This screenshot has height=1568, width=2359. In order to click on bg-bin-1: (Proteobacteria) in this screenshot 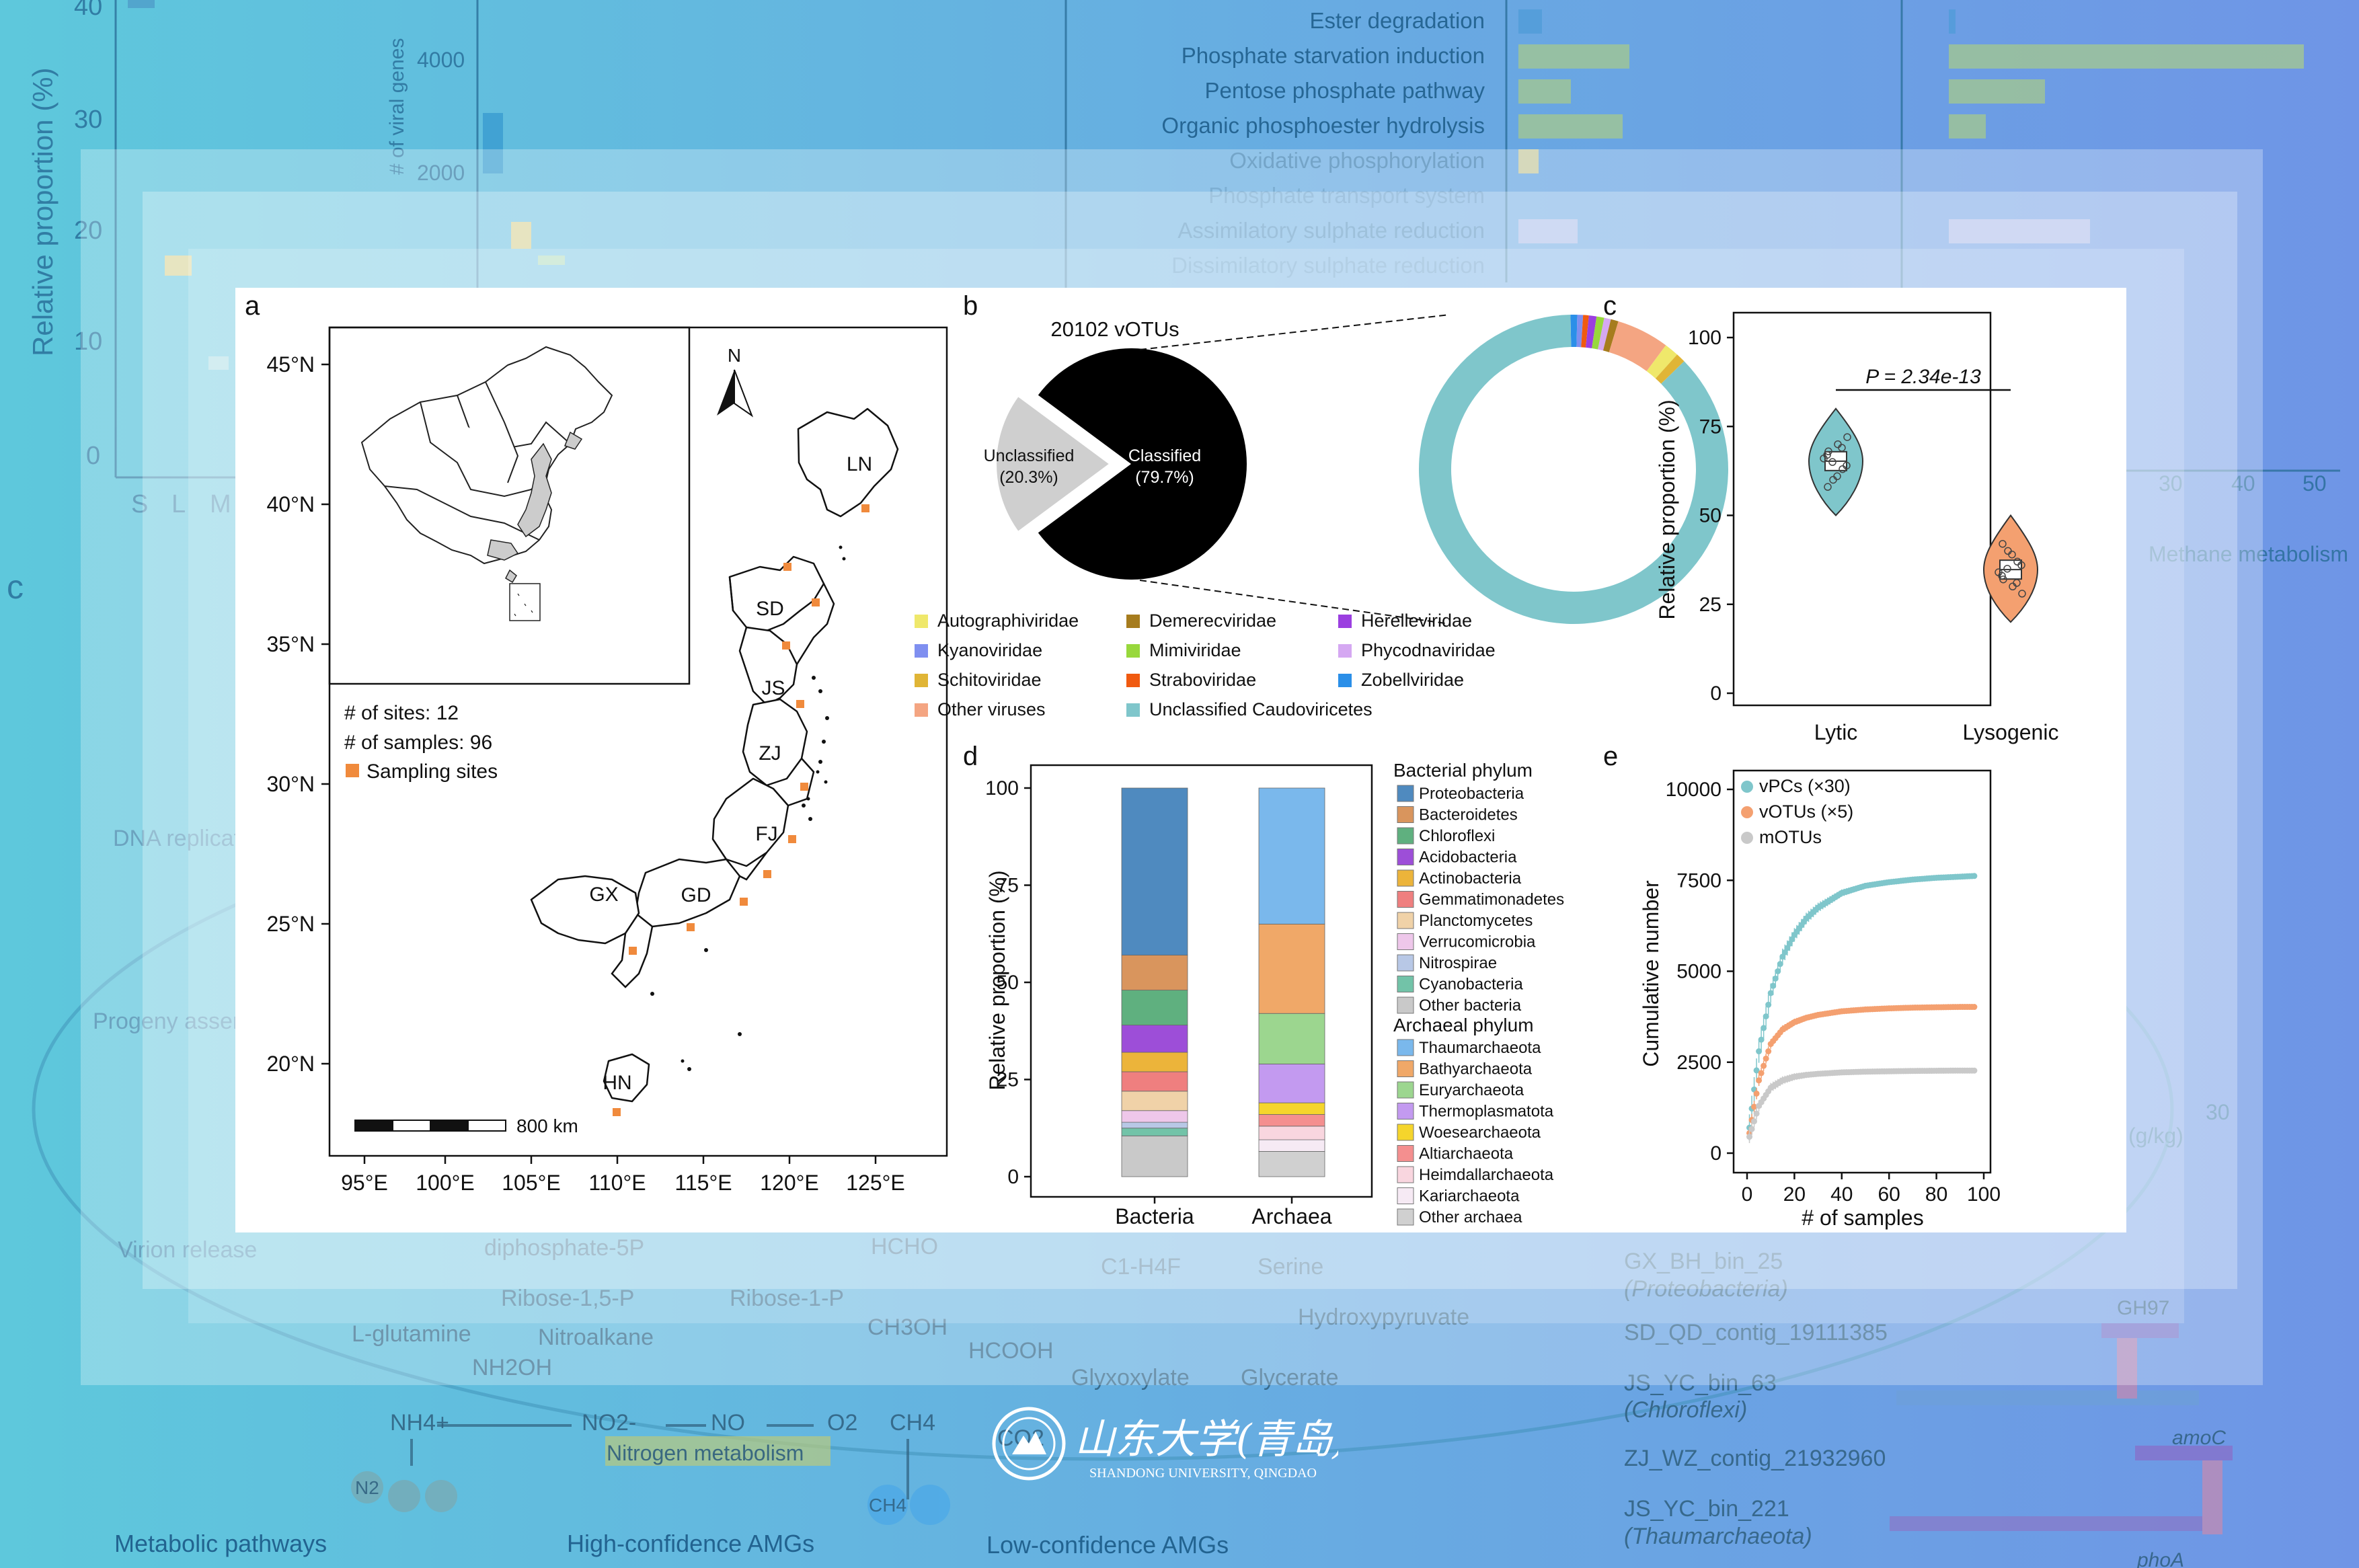, I will do `click(1706, 1289)`.